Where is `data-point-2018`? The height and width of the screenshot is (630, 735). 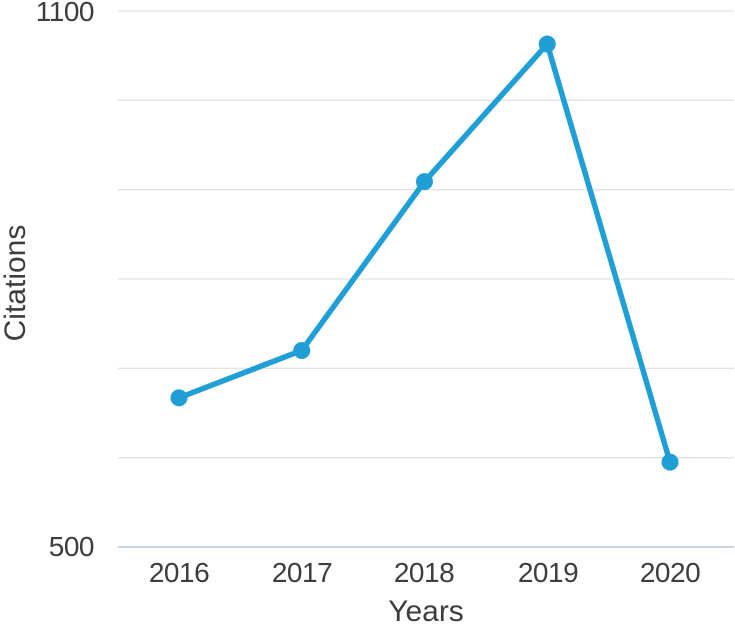 data-point-2018 is located at coordinates (424, 182).